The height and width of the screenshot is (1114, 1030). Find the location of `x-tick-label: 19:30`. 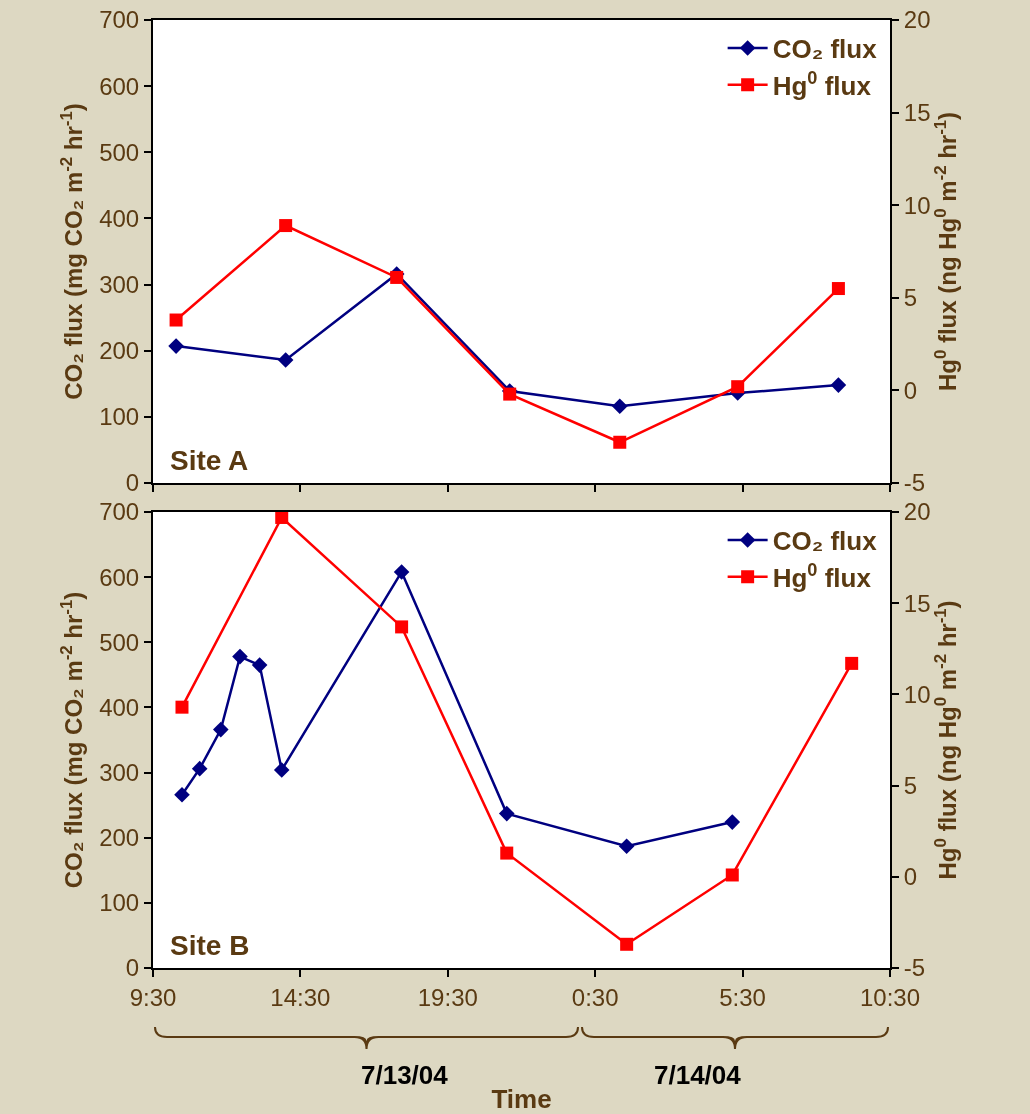

x-tick-label: 19:30 is located at coordinates (447, 997).